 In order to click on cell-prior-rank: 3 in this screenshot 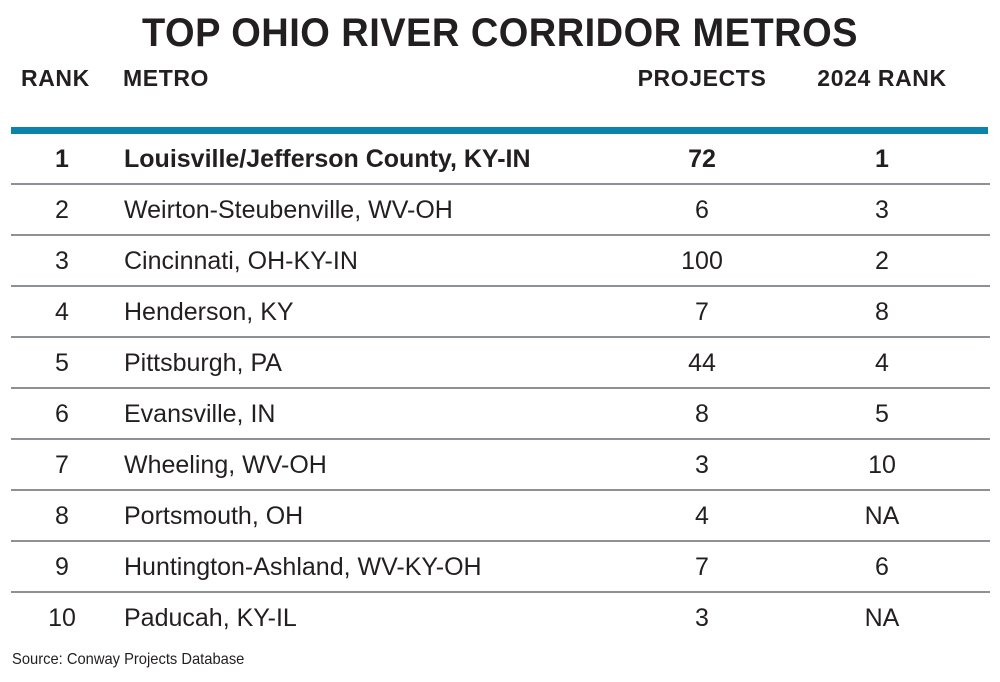, I will do `click(882, 210)`.